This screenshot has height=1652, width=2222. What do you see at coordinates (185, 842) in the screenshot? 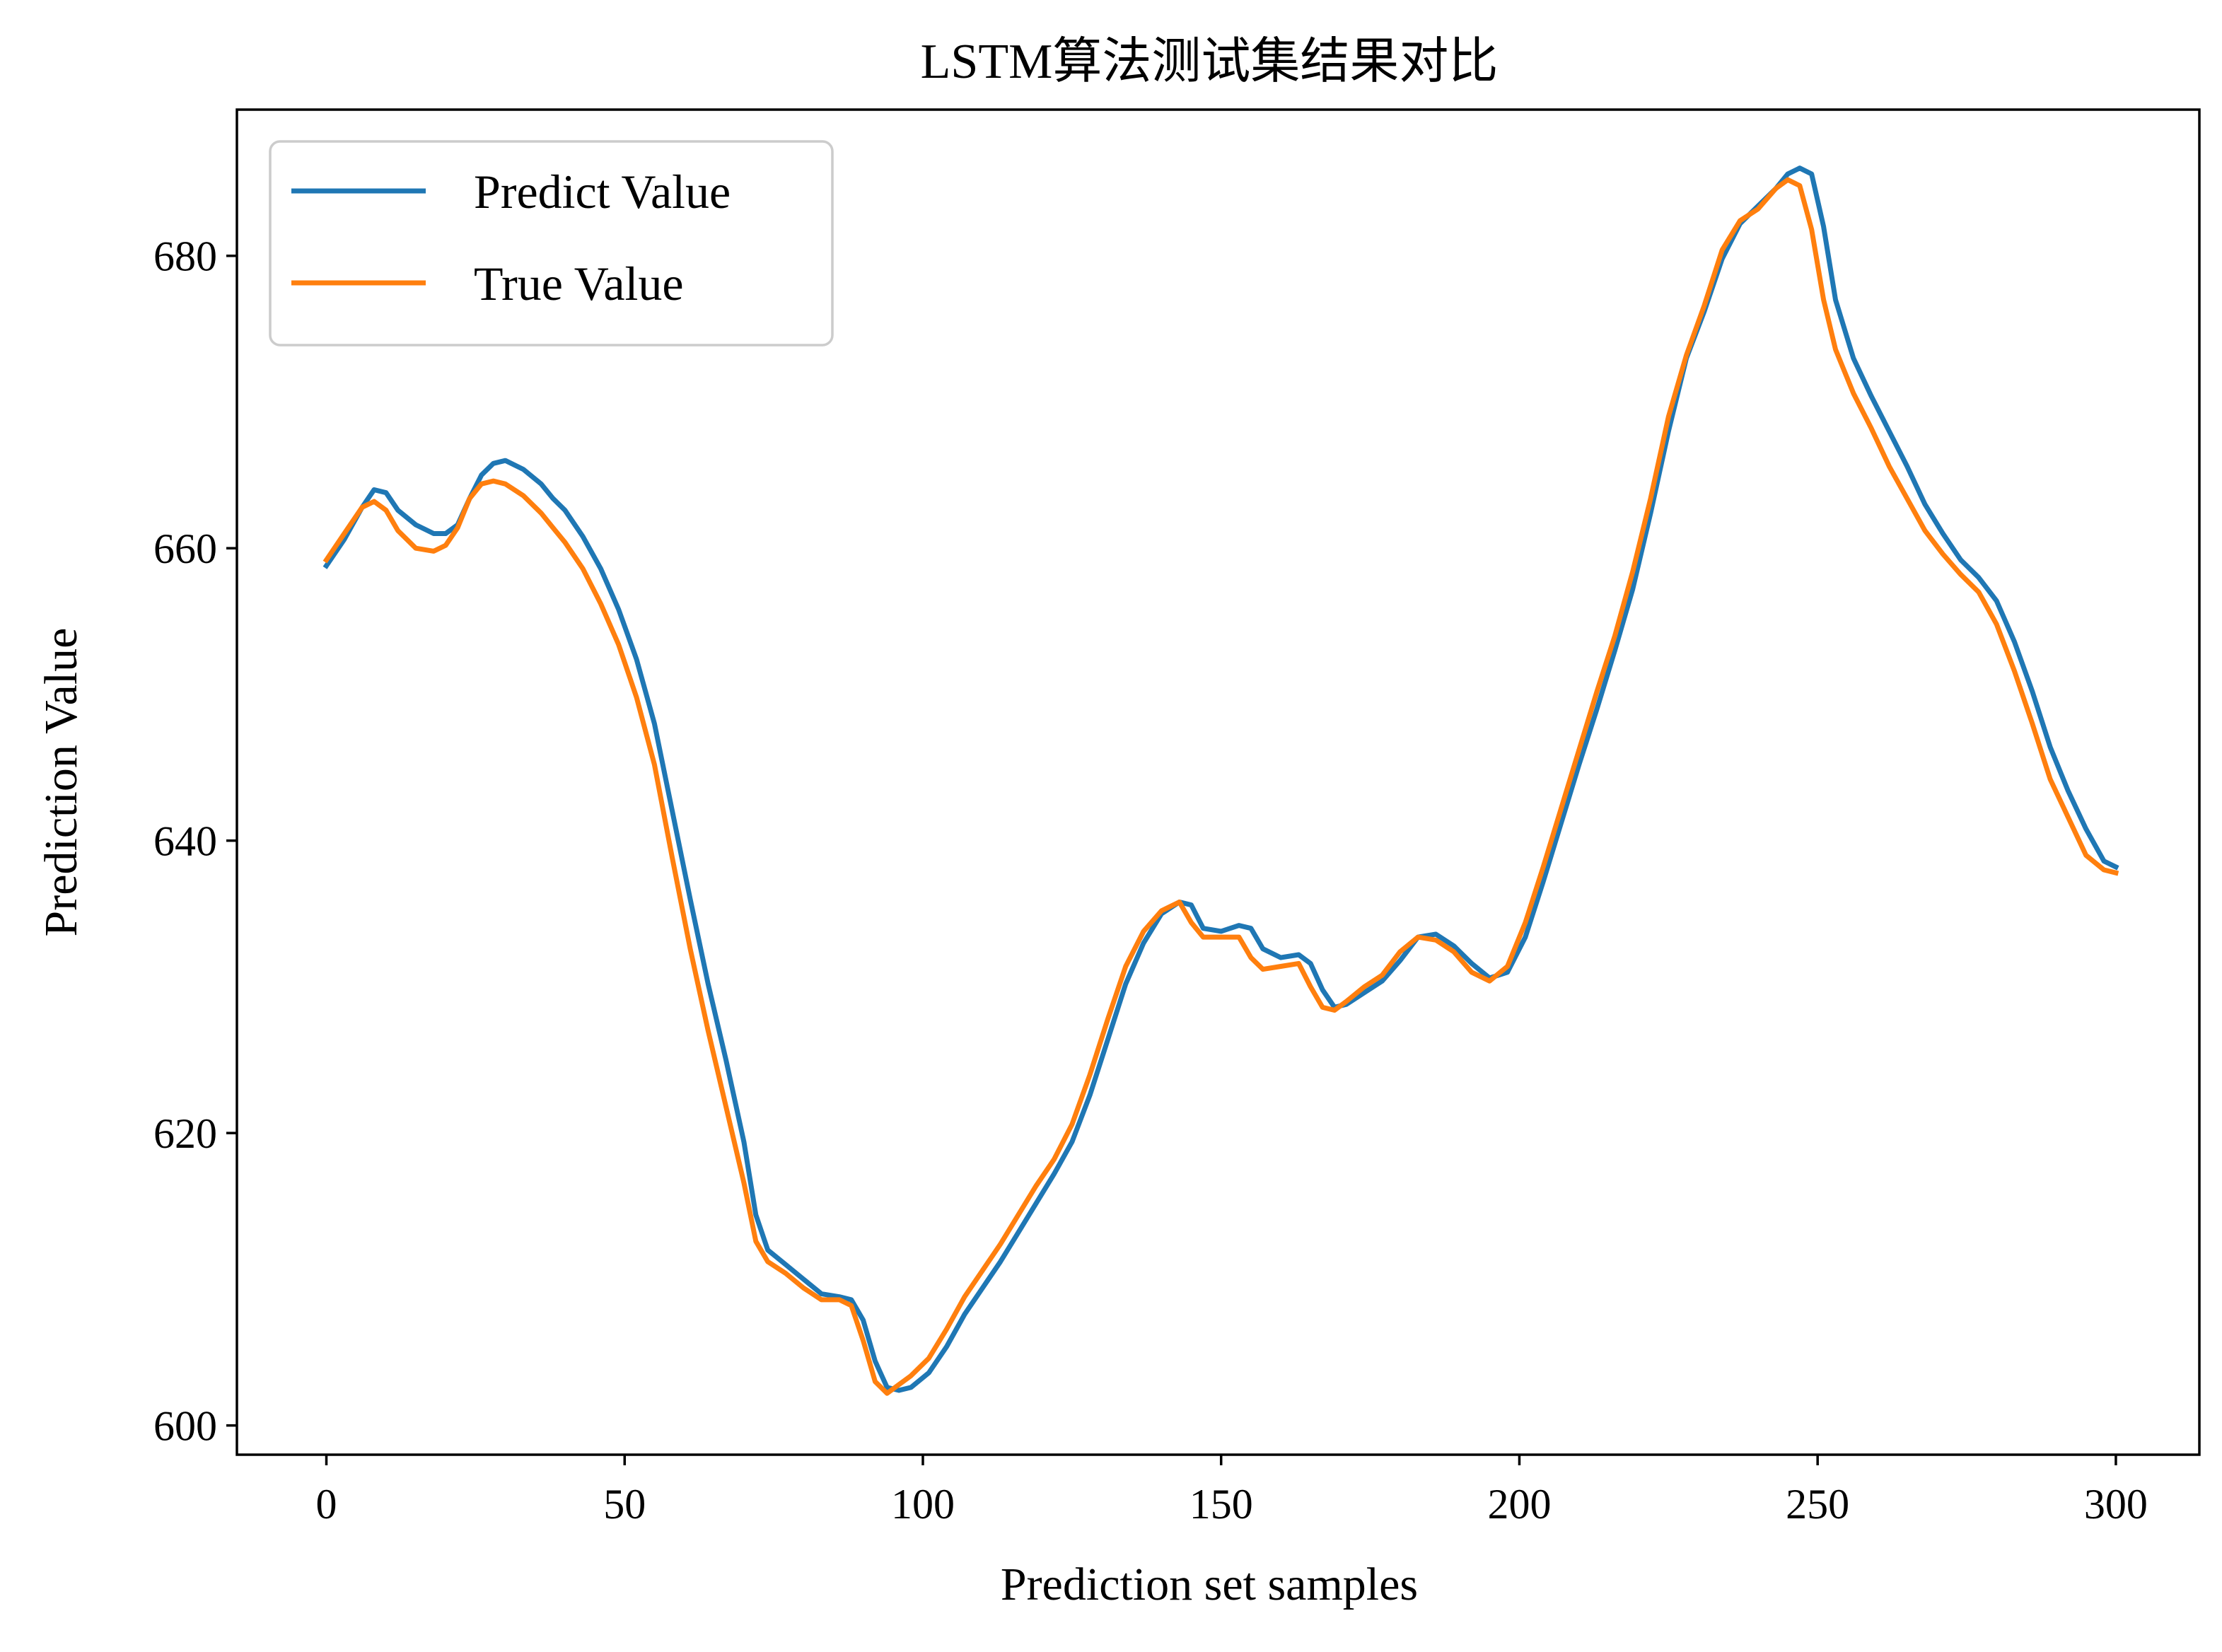
I see `y-tick-label: 640` at bounding box center [185, 842].